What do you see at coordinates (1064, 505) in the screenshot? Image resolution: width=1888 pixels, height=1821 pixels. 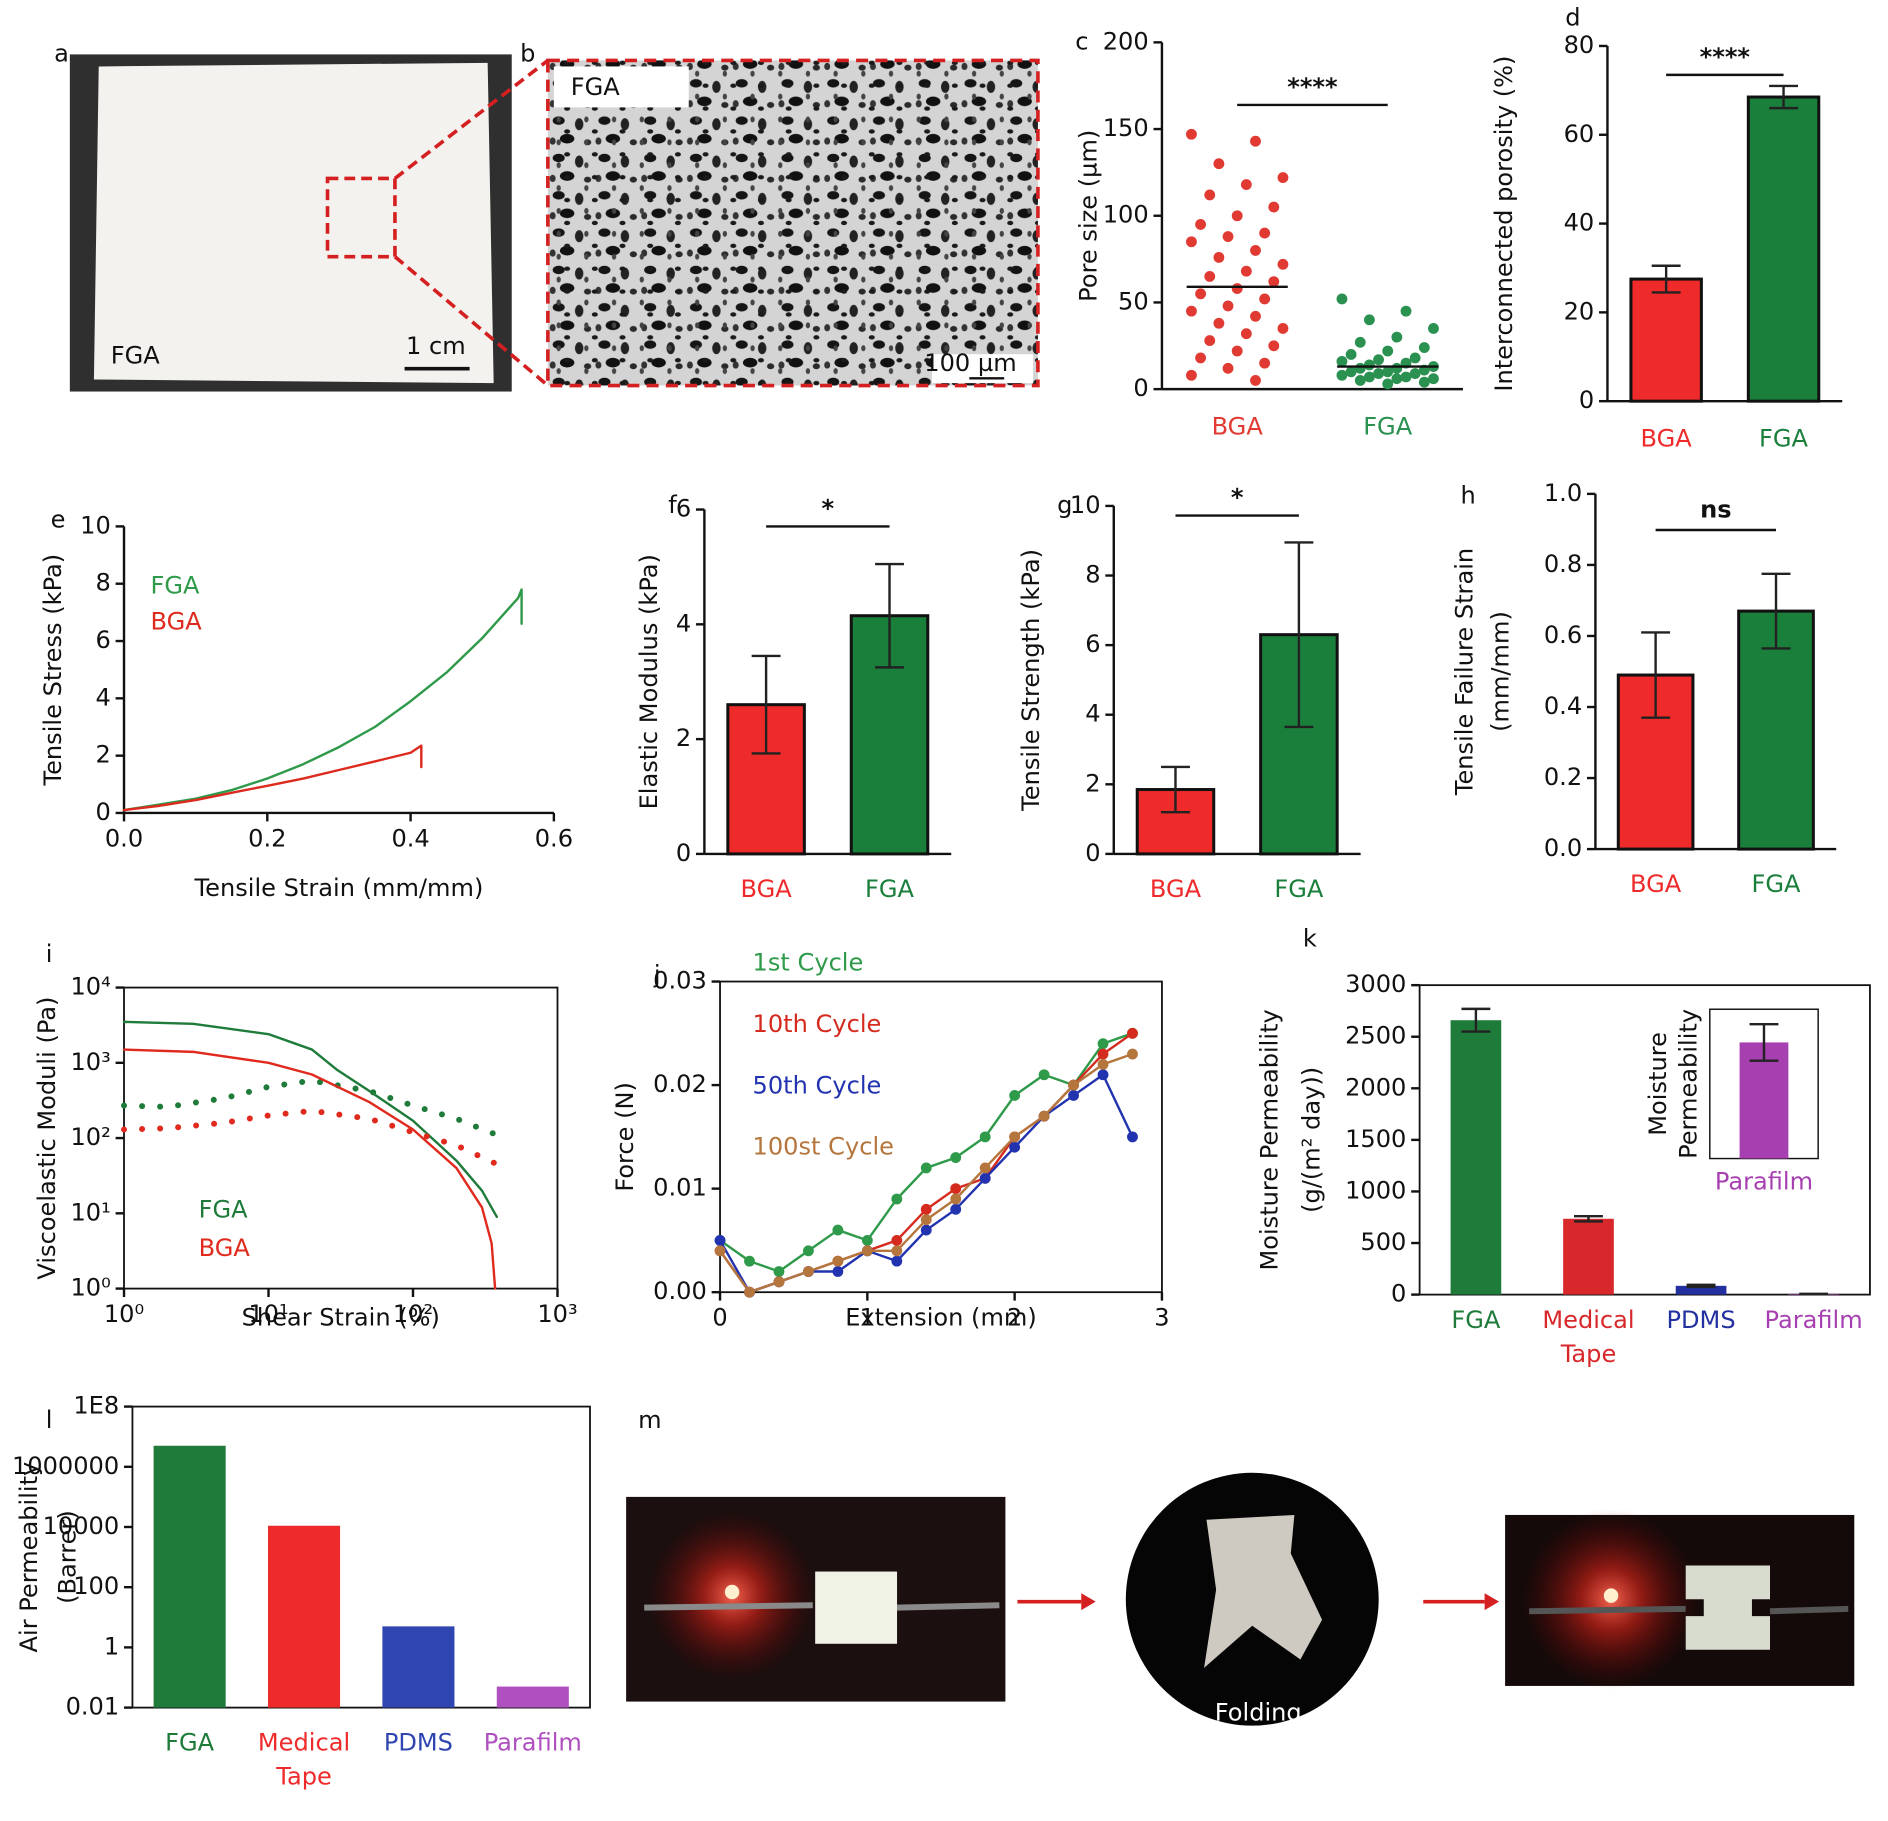 I see `panel-label: g` at bounding box center [1064, 505].